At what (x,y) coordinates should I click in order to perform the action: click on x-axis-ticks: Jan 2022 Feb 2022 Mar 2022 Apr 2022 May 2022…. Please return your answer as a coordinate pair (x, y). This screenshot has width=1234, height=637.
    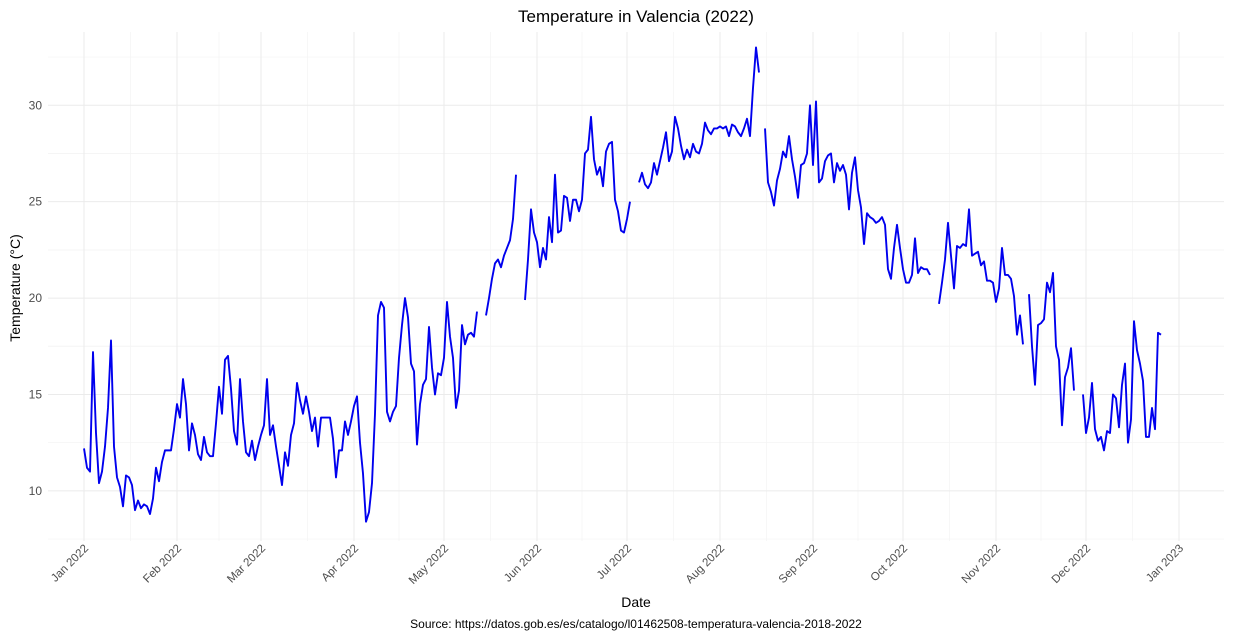
    Looking at the image, I should click on (617, 565).